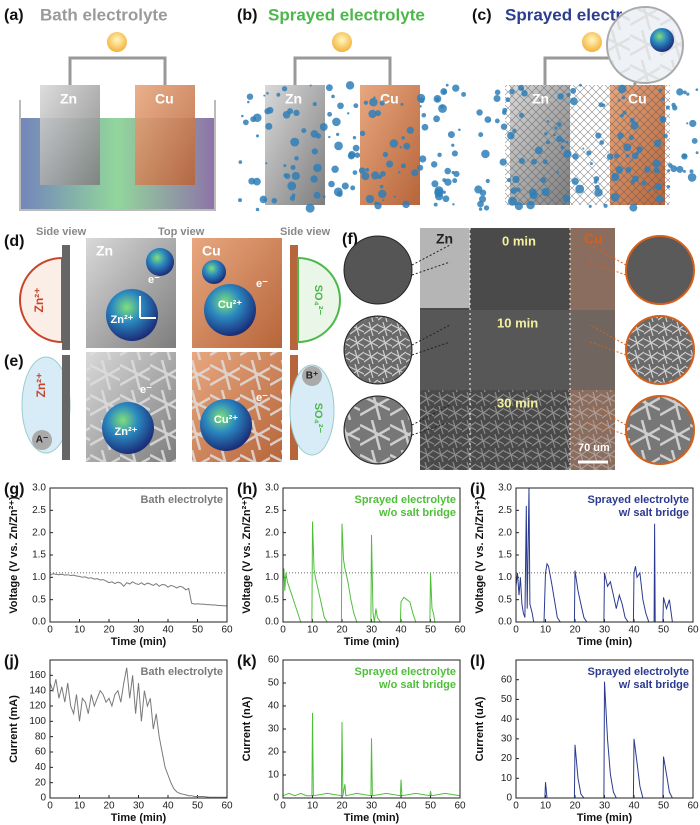 This screenshot has height=825, width=700. Describe the element at coordinates (14, 489) in the screenshot. I see `panel-label: (g)` at that location.